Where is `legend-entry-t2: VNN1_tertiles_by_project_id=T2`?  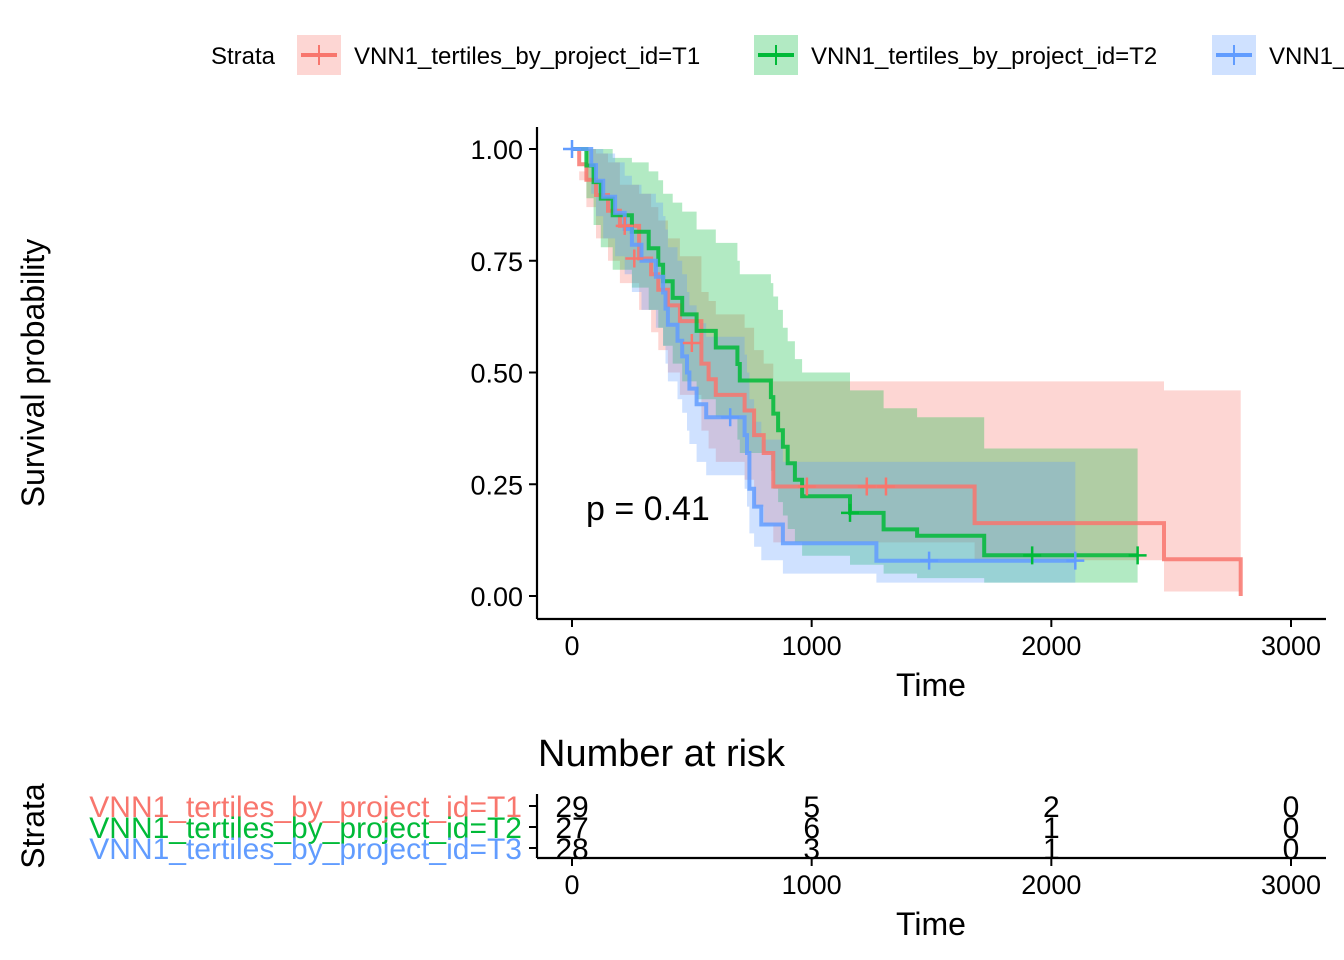
legend-entry-t2: VNN1_tertiles_by_project_id=T2 is located at coordinates (955, 55).